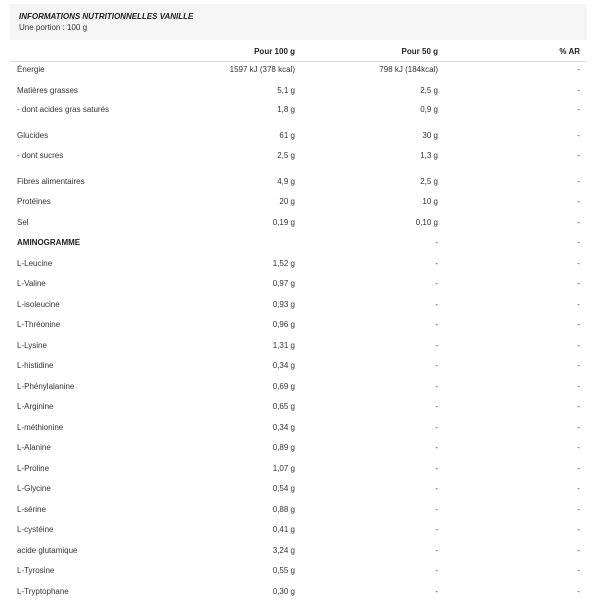 This screenshot has height=602, width=600. I want to click on column-header-ar: % AR, so click(569, 52).